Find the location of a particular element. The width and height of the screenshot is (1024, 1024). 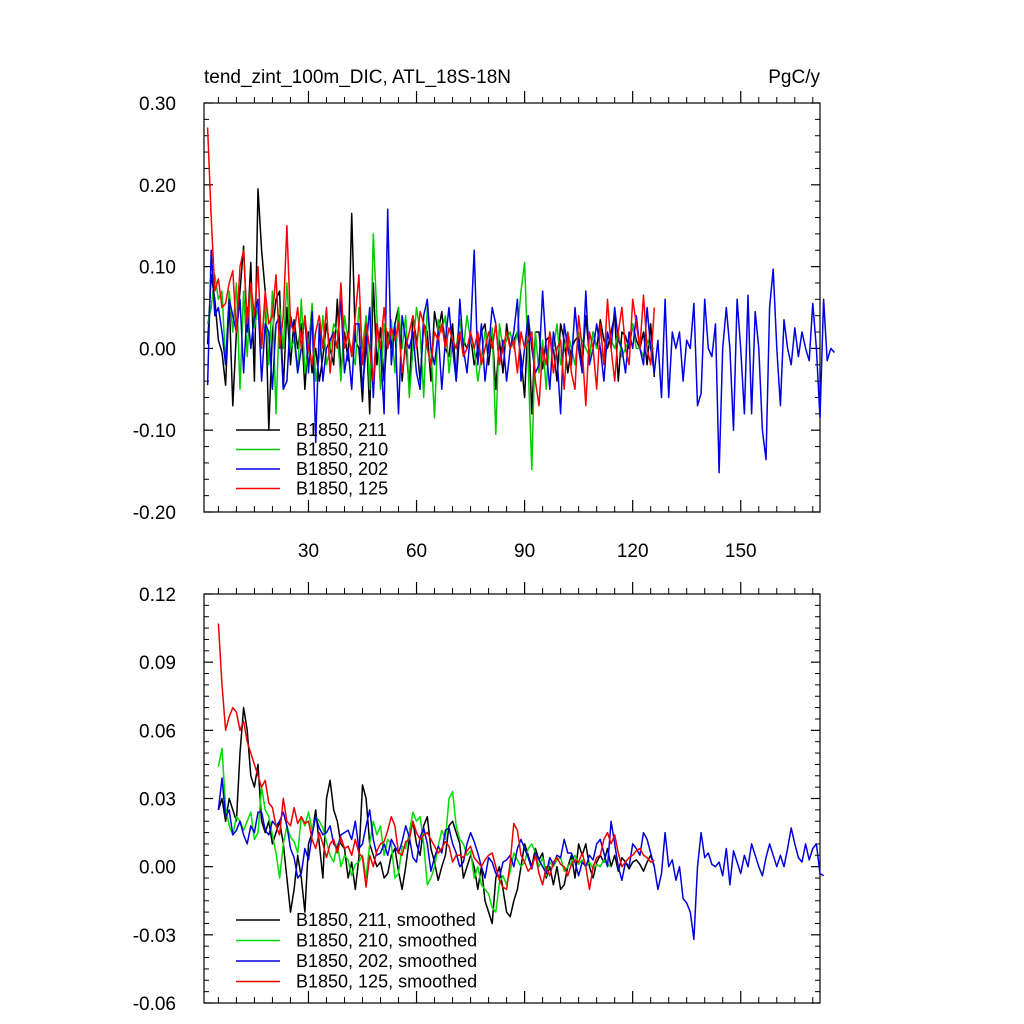

y-tick-label: -0.06 is located at coordinates (154, 1004).